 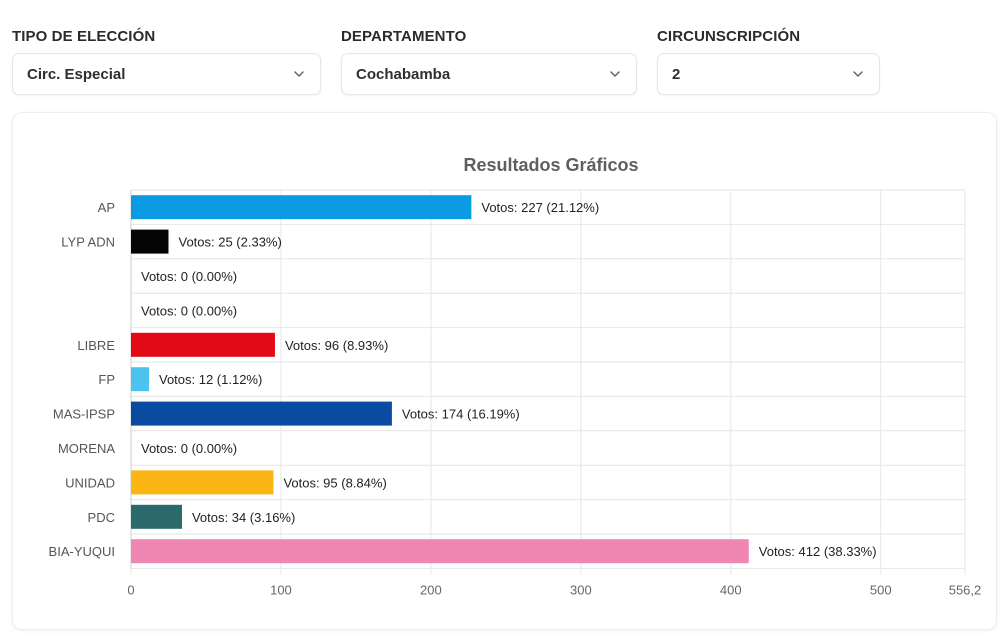 What do you see at coordinates (86, 448) in the screenshot?
I see `category-label: MORENA` at bounding box center [86, 448].